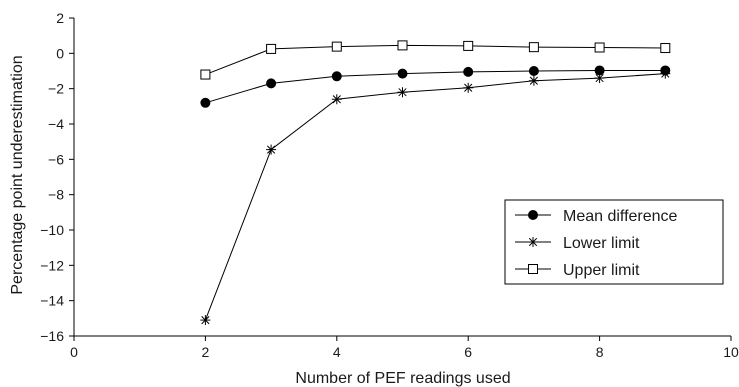 This screenshot has height=387, width=739. I want to click on x-tick-label: 4, so click(337, 352).